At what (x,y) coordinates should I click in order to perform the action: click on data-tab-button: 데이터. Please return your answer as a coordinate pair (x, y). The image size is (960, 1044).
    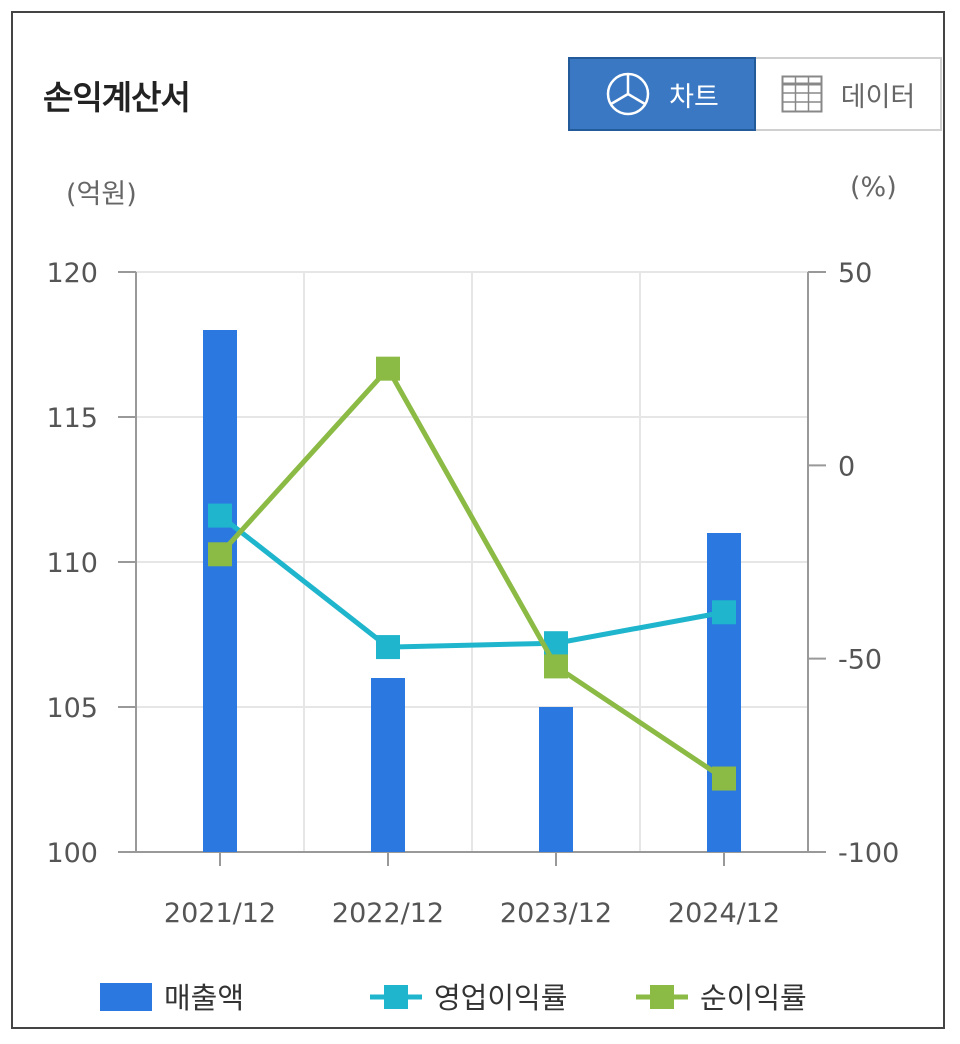
    Looking at the image, I should click on (849, 94).